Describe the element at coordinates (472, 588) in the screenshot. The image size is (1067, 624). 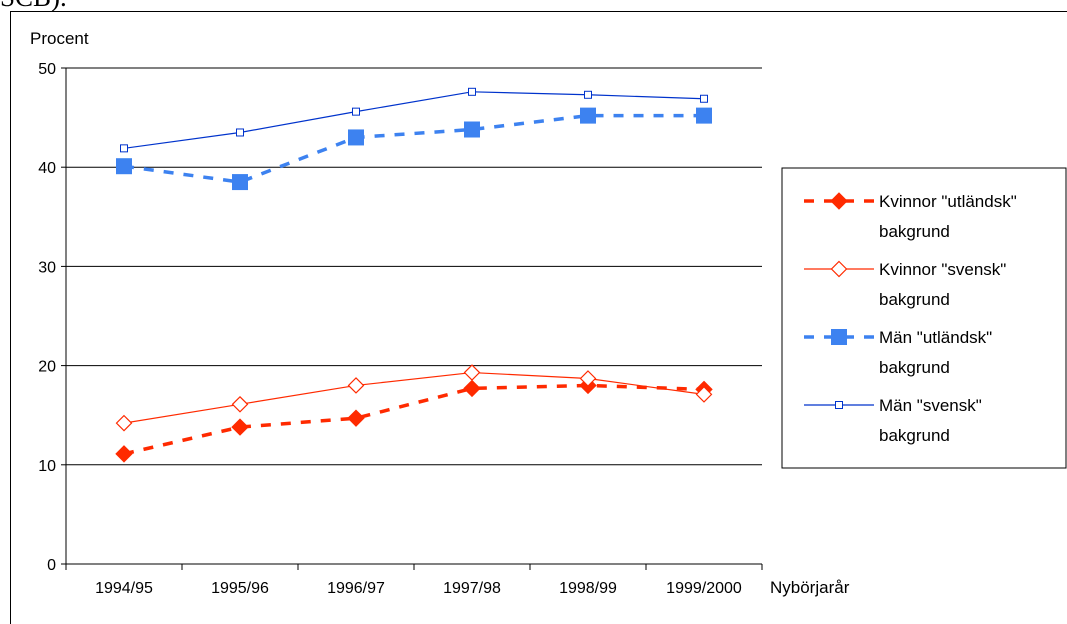
I see `x-tick-label: 1997/98` at that location.